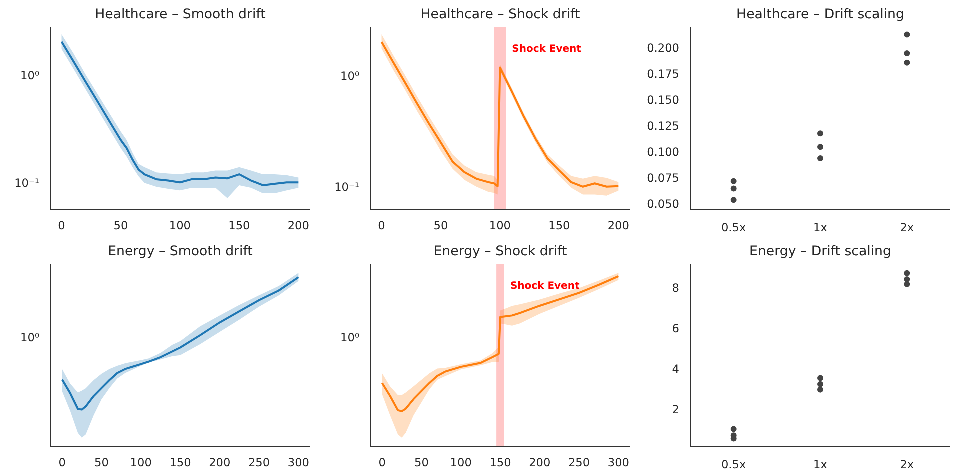 Image resolution: width=960 pixels, height=475 pixels. I want to click on y-tick-label: 0.175, so click(663, 73).